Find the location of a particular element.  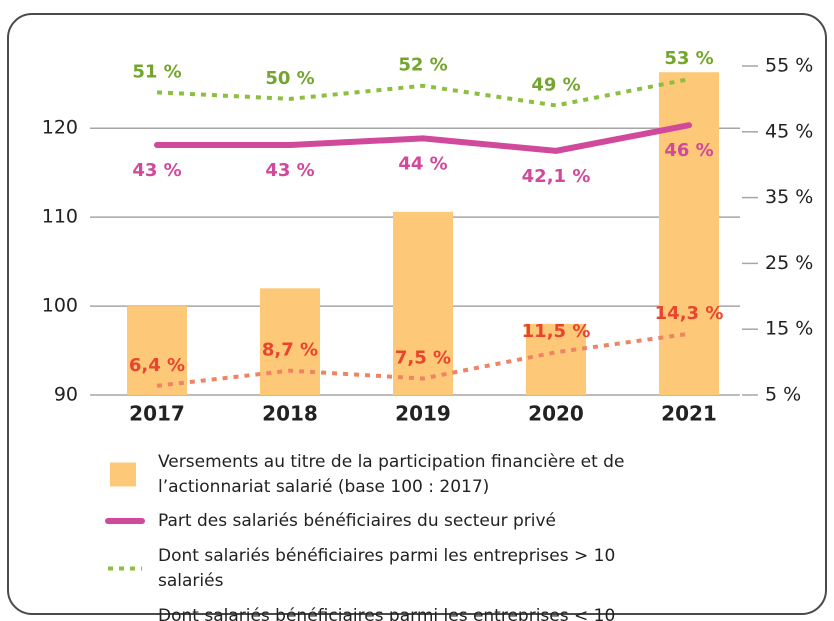

data-label: 53 % is located at coordinates (688, 58).